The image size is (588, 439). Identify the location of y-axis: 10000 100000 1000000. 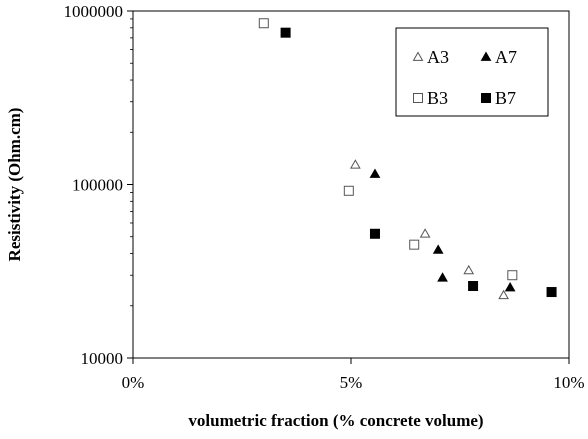
(98, 185).